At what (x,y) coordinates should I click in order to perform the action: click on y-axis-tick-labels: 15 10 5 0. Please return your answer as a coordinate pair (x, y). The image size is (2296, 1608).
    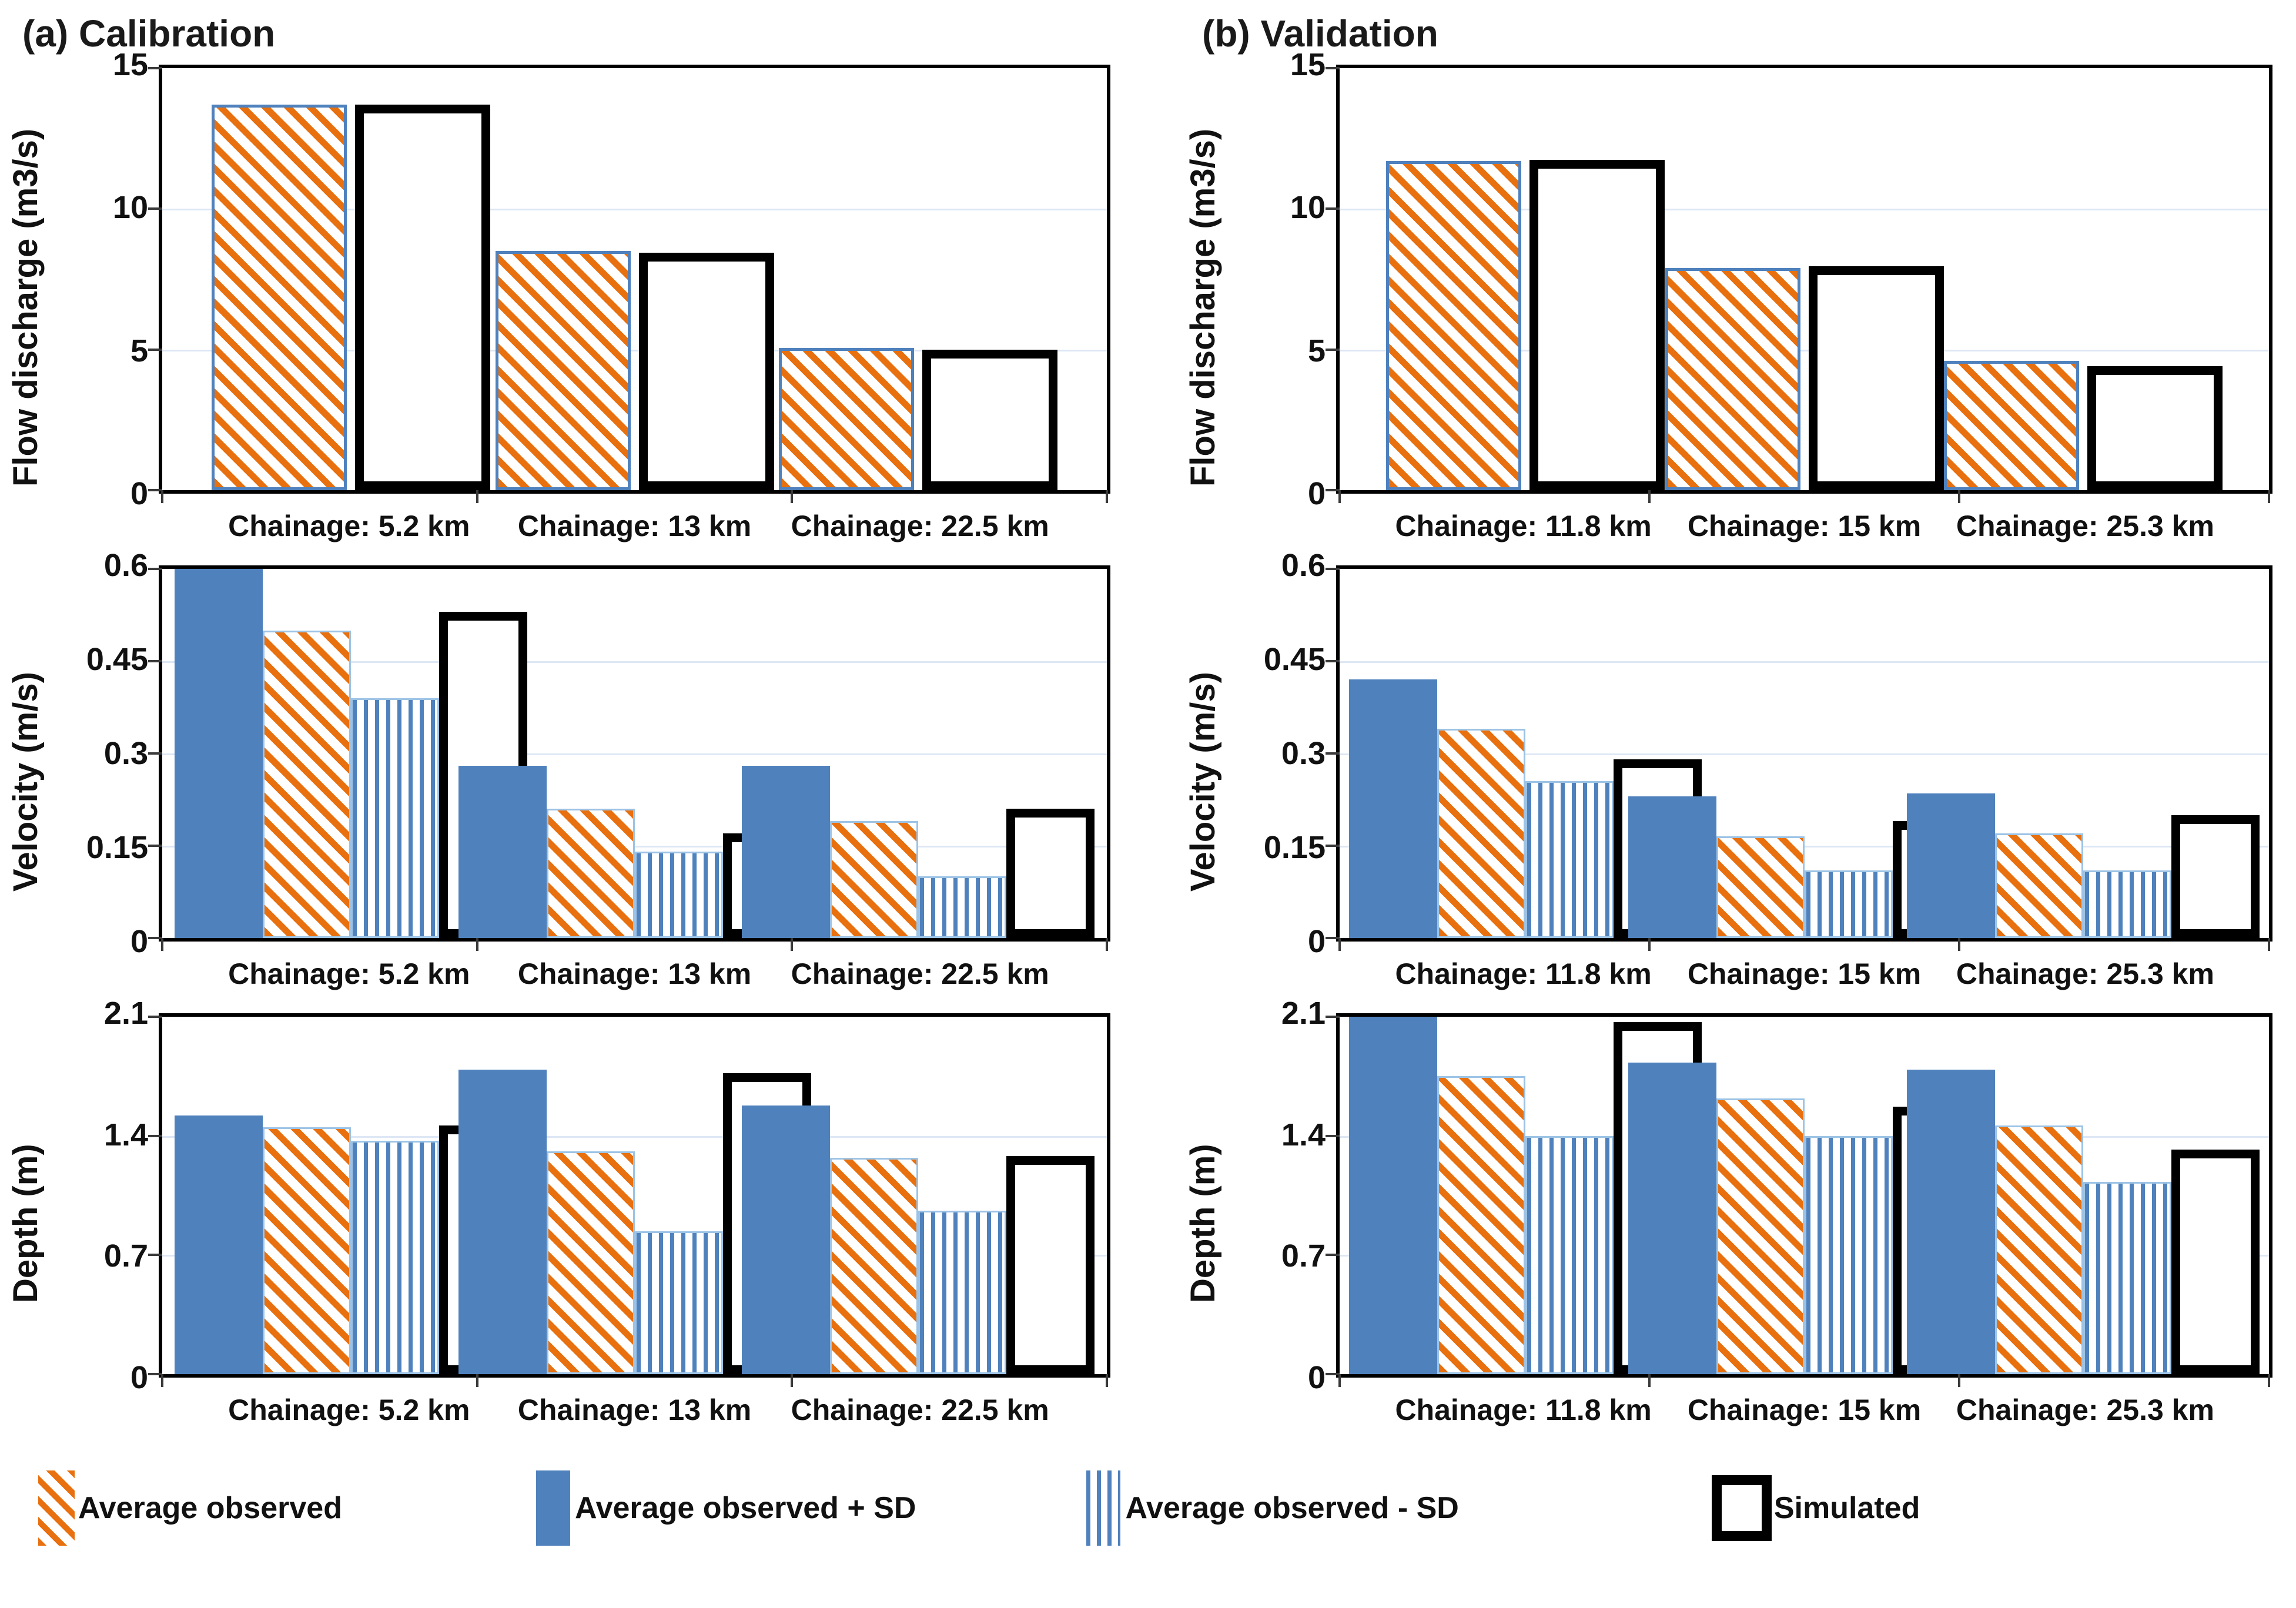
    Looking at the image, I should click on (1286, 279).